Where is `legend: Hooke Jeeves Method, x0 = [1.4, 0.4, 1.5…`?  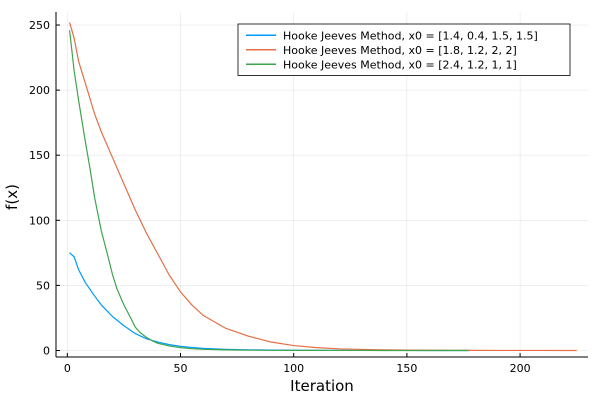
legend: Hooke Jeeves Method, x0 = [1.4, 0.4, 1.5… is located at coordinates (404, 49).